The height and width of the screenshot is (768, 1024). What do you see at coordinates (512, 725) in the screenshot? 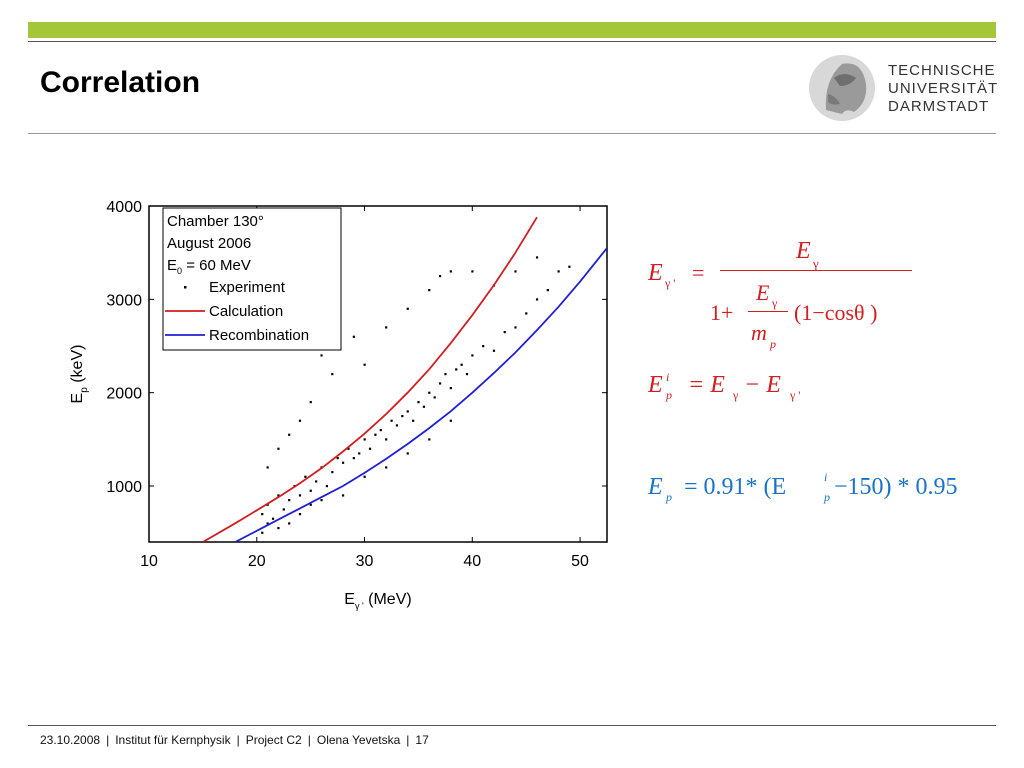
I see `footer-divider` at bounding box center [512, 725].